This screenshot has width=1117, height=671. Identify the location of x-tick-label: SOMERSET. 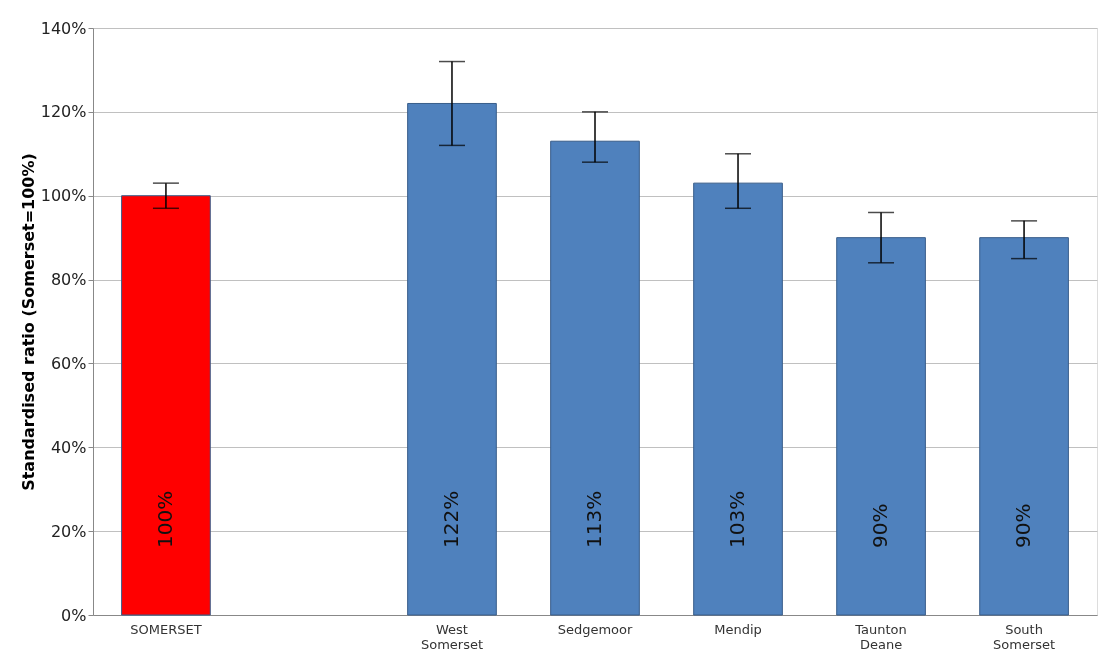
(166, 629).